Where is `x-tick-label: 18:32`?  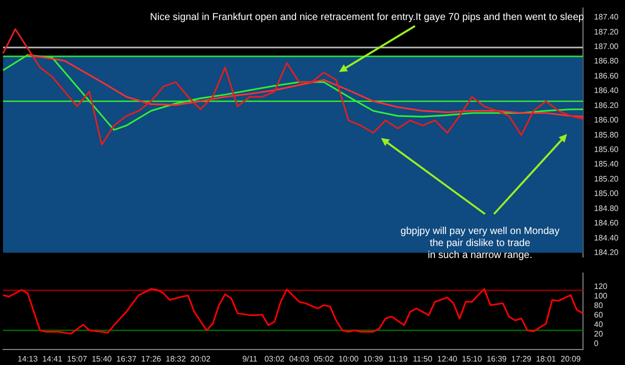
x-tick-label: 18:32 is located at coordinates (176, 359).